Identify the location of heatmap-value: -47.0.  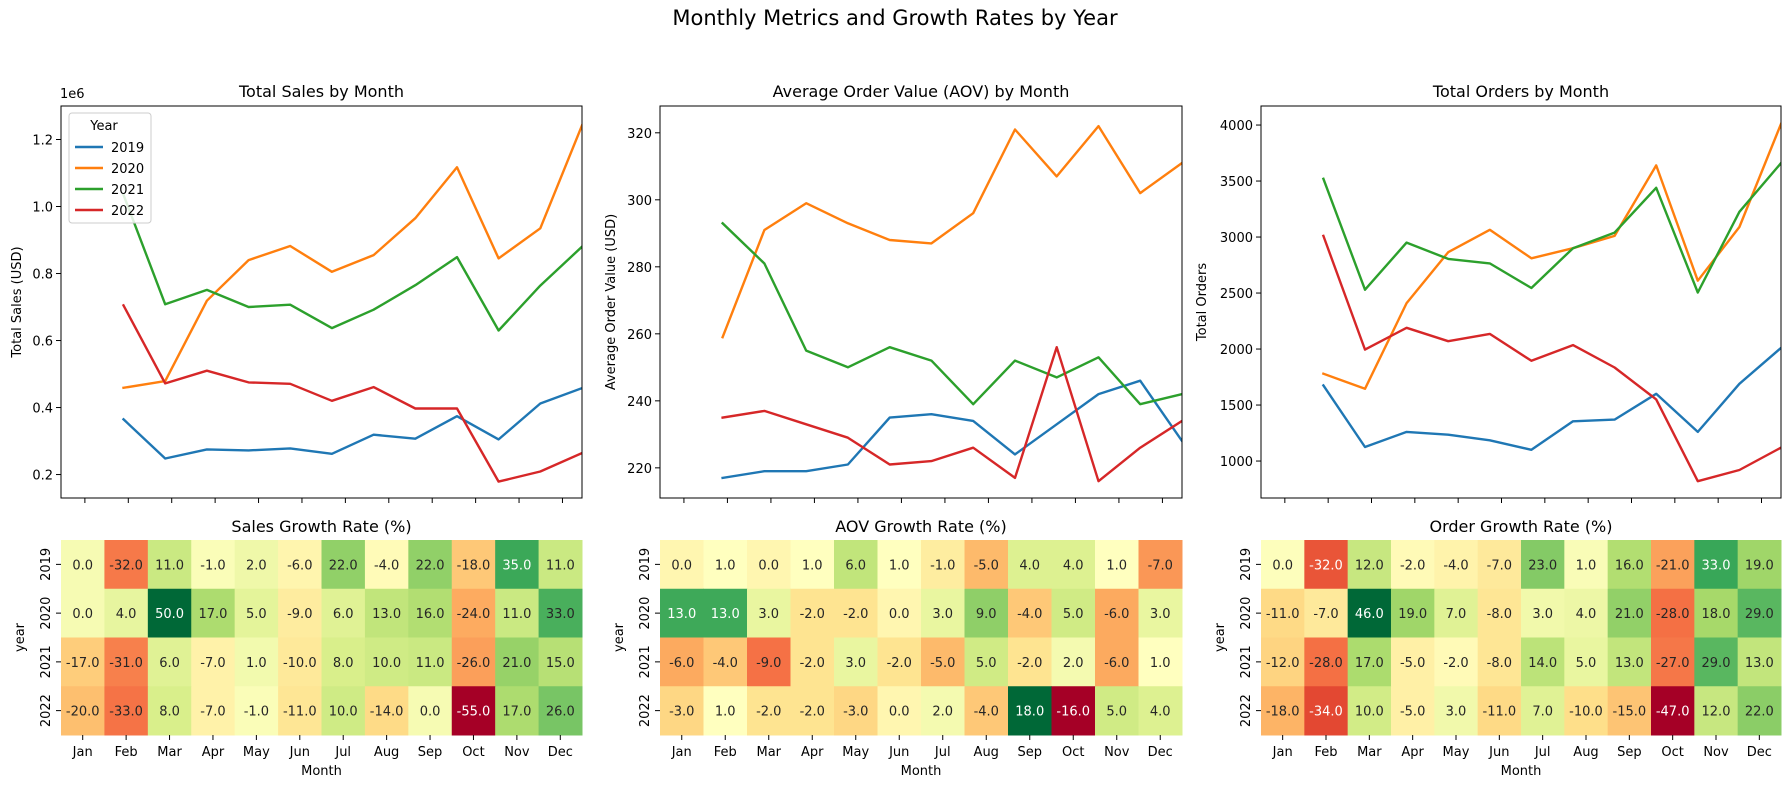
(1673, 712).